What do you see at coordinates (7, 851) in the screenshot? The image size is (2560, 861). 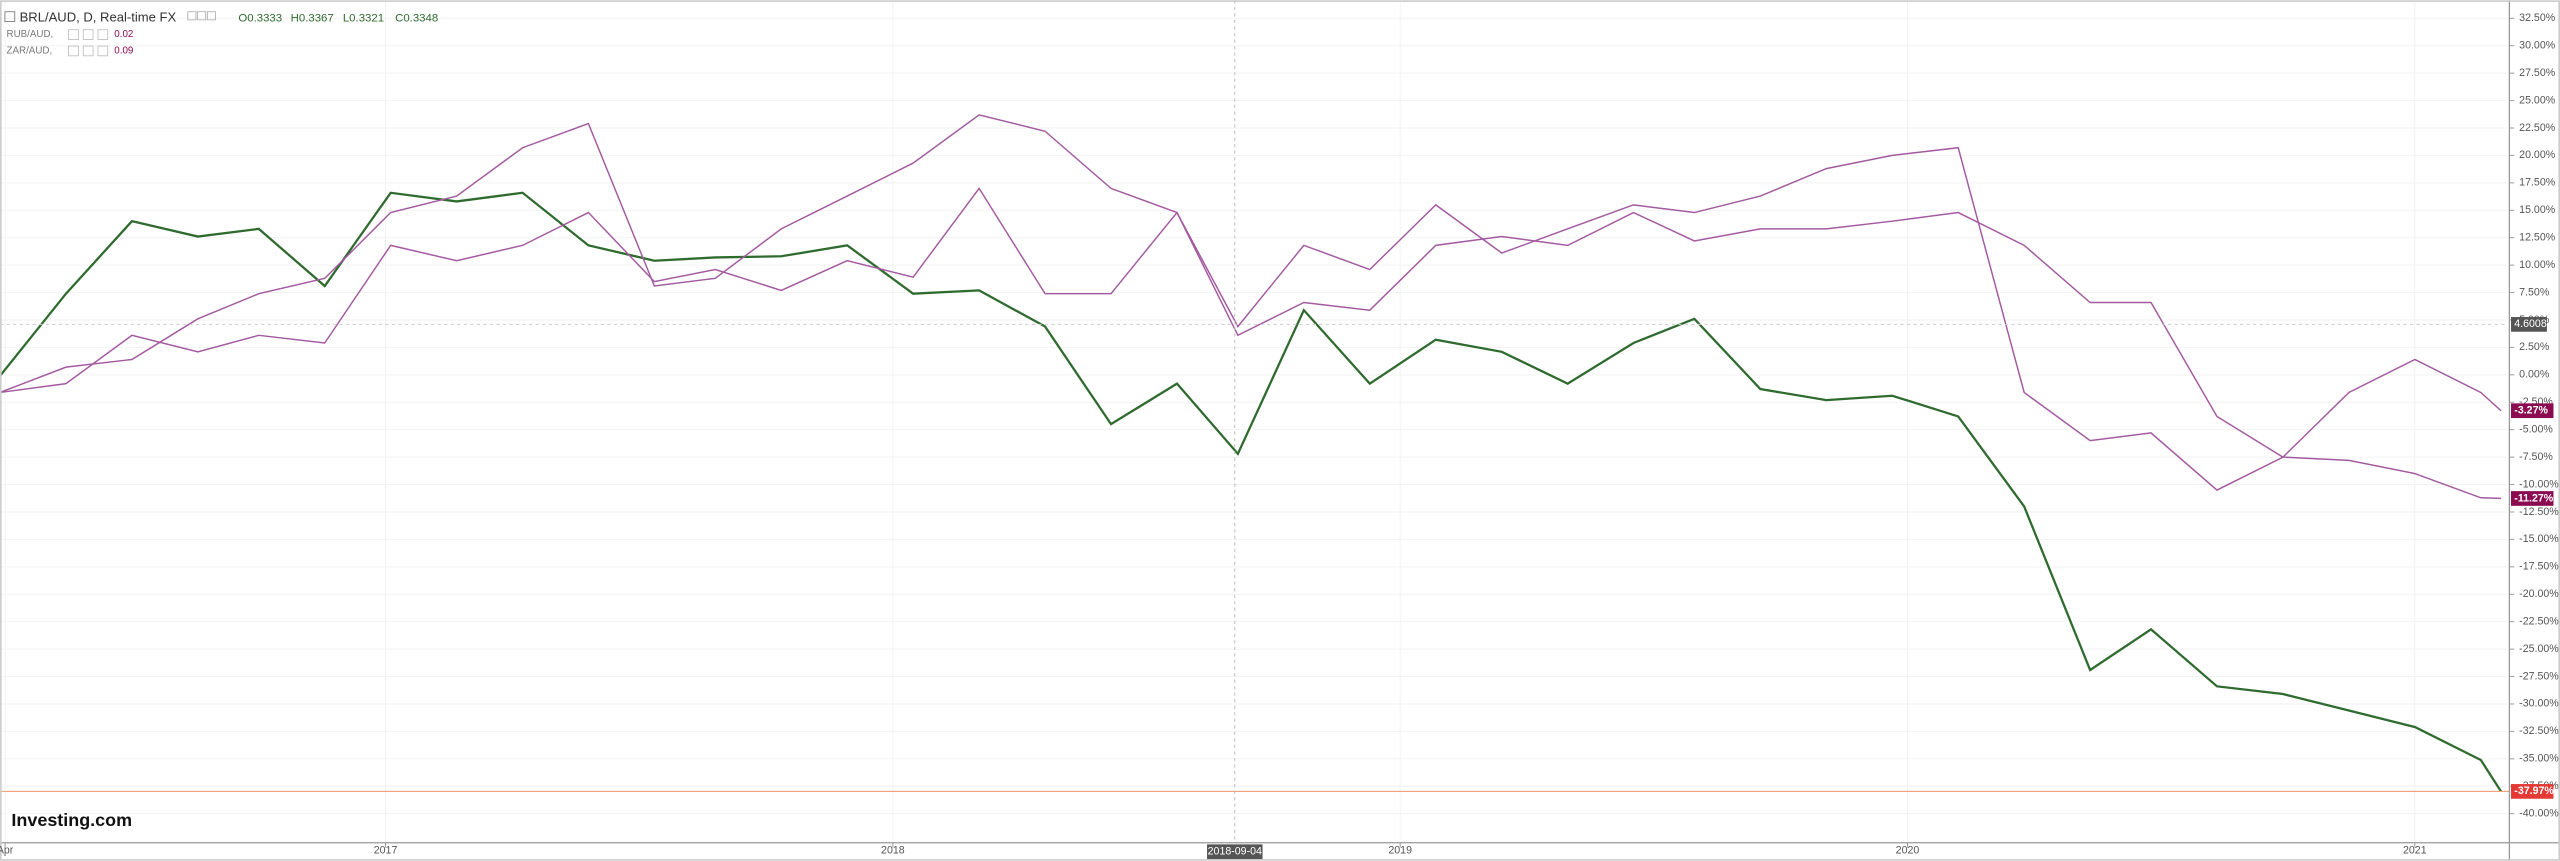 I see `x-tick-label: Apr` at bounding box center [7, 851].